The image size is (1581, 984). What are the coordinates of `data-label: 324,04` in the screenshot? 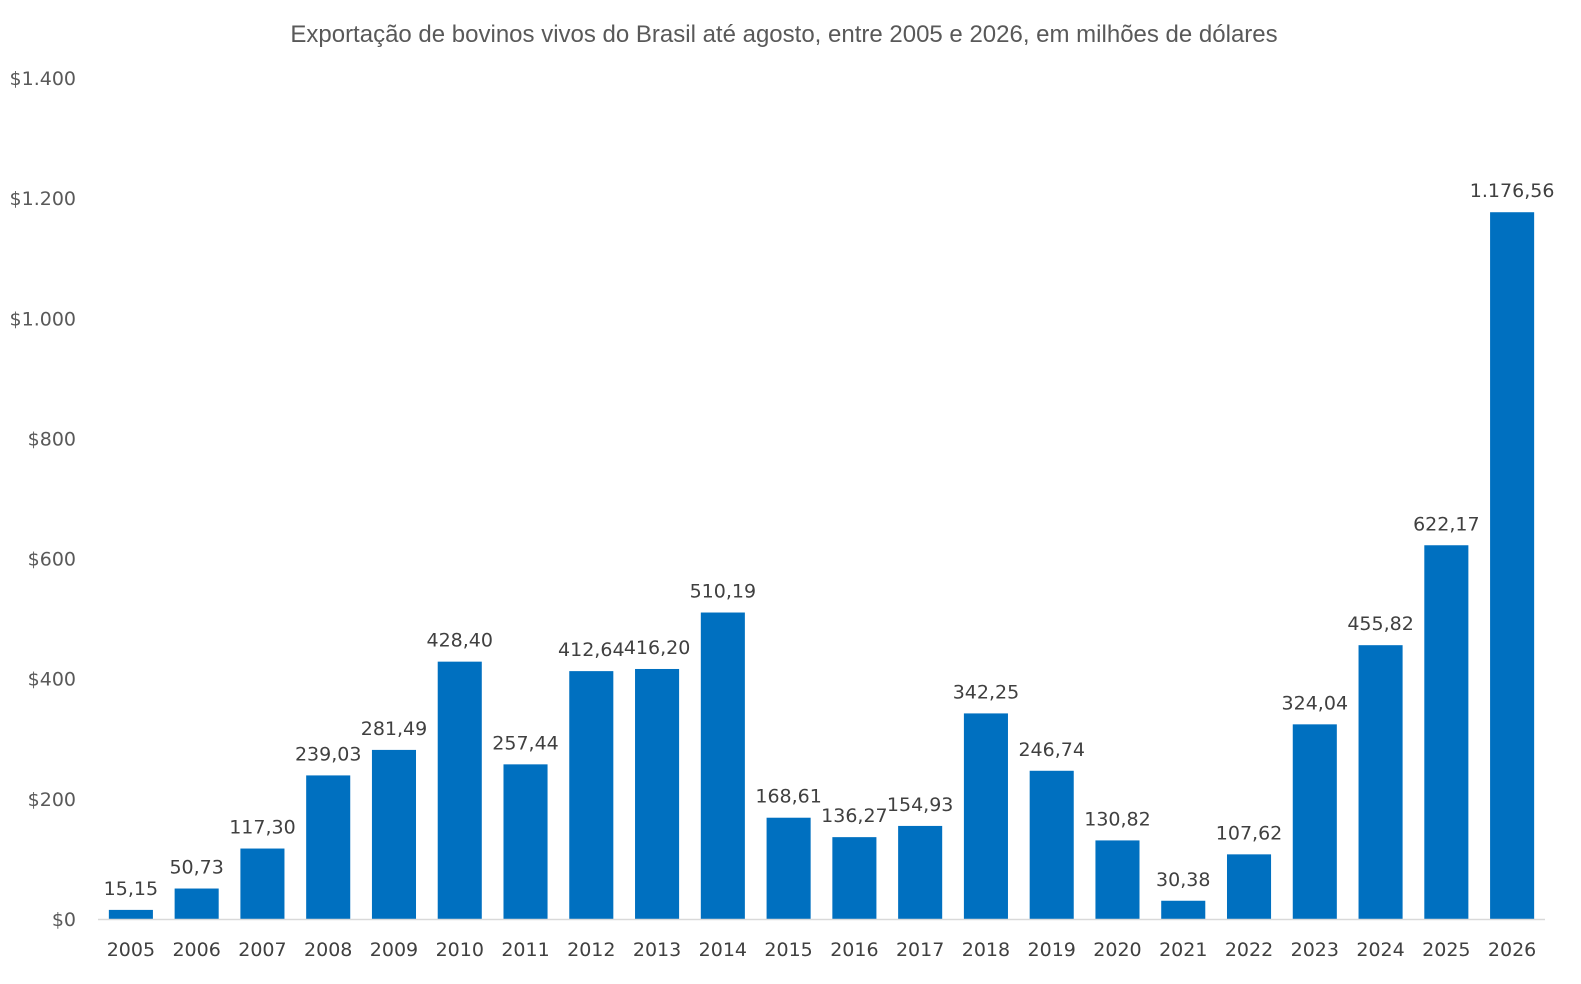 It's located at (1315, 703).